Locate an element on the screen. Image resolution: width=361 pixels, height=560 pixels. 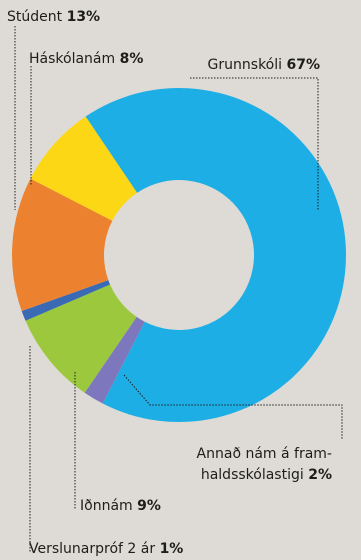
label-verslunarprof: Verslunarpróf 2 ár 1% is located at coordinates (106, 549).